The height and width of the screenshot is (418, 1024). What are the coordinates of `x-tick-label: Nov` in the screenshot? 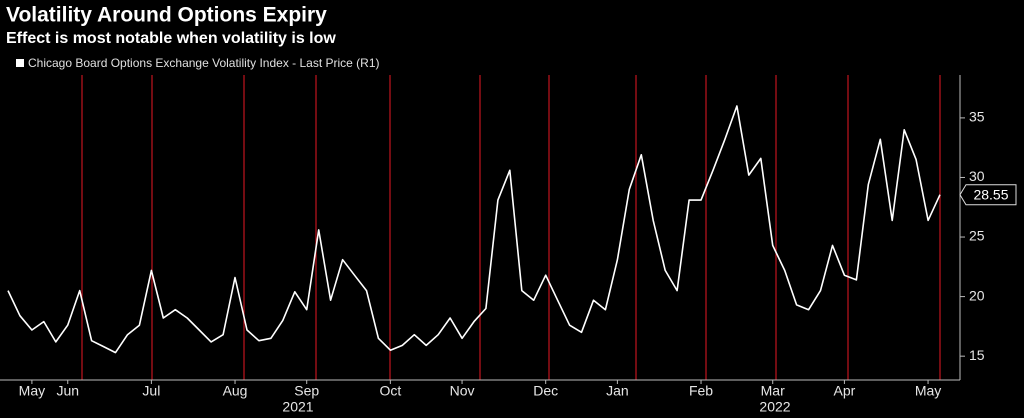 It's located at (462, 391).